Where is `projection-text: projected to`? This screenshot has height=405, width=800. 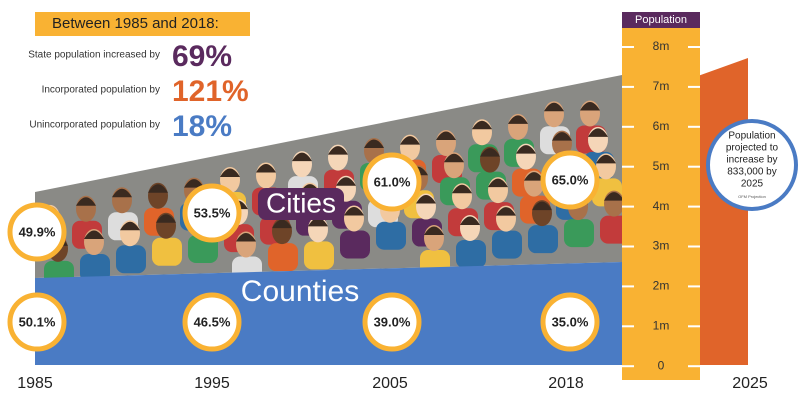 projection-text: projected to is located at coordinates (752, 148).